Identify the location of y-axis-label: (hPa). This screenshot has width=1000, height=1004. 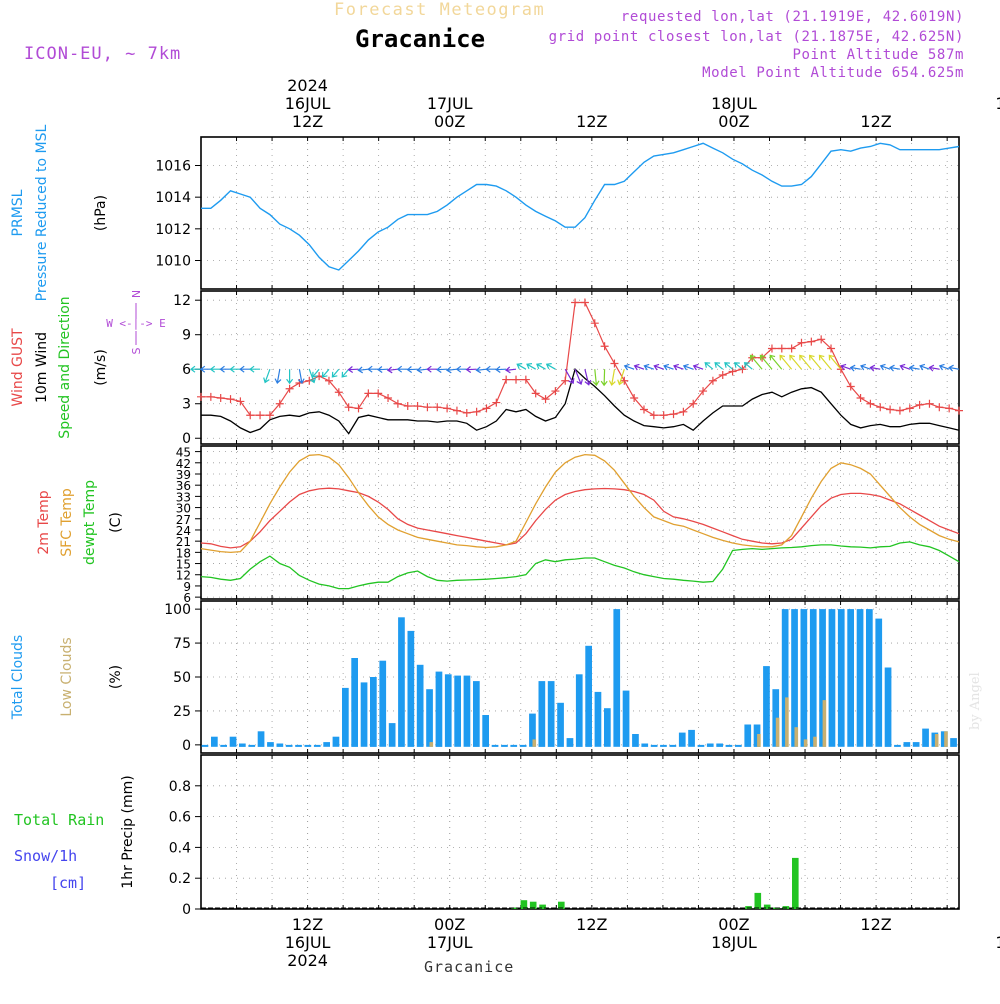
(101, 213).